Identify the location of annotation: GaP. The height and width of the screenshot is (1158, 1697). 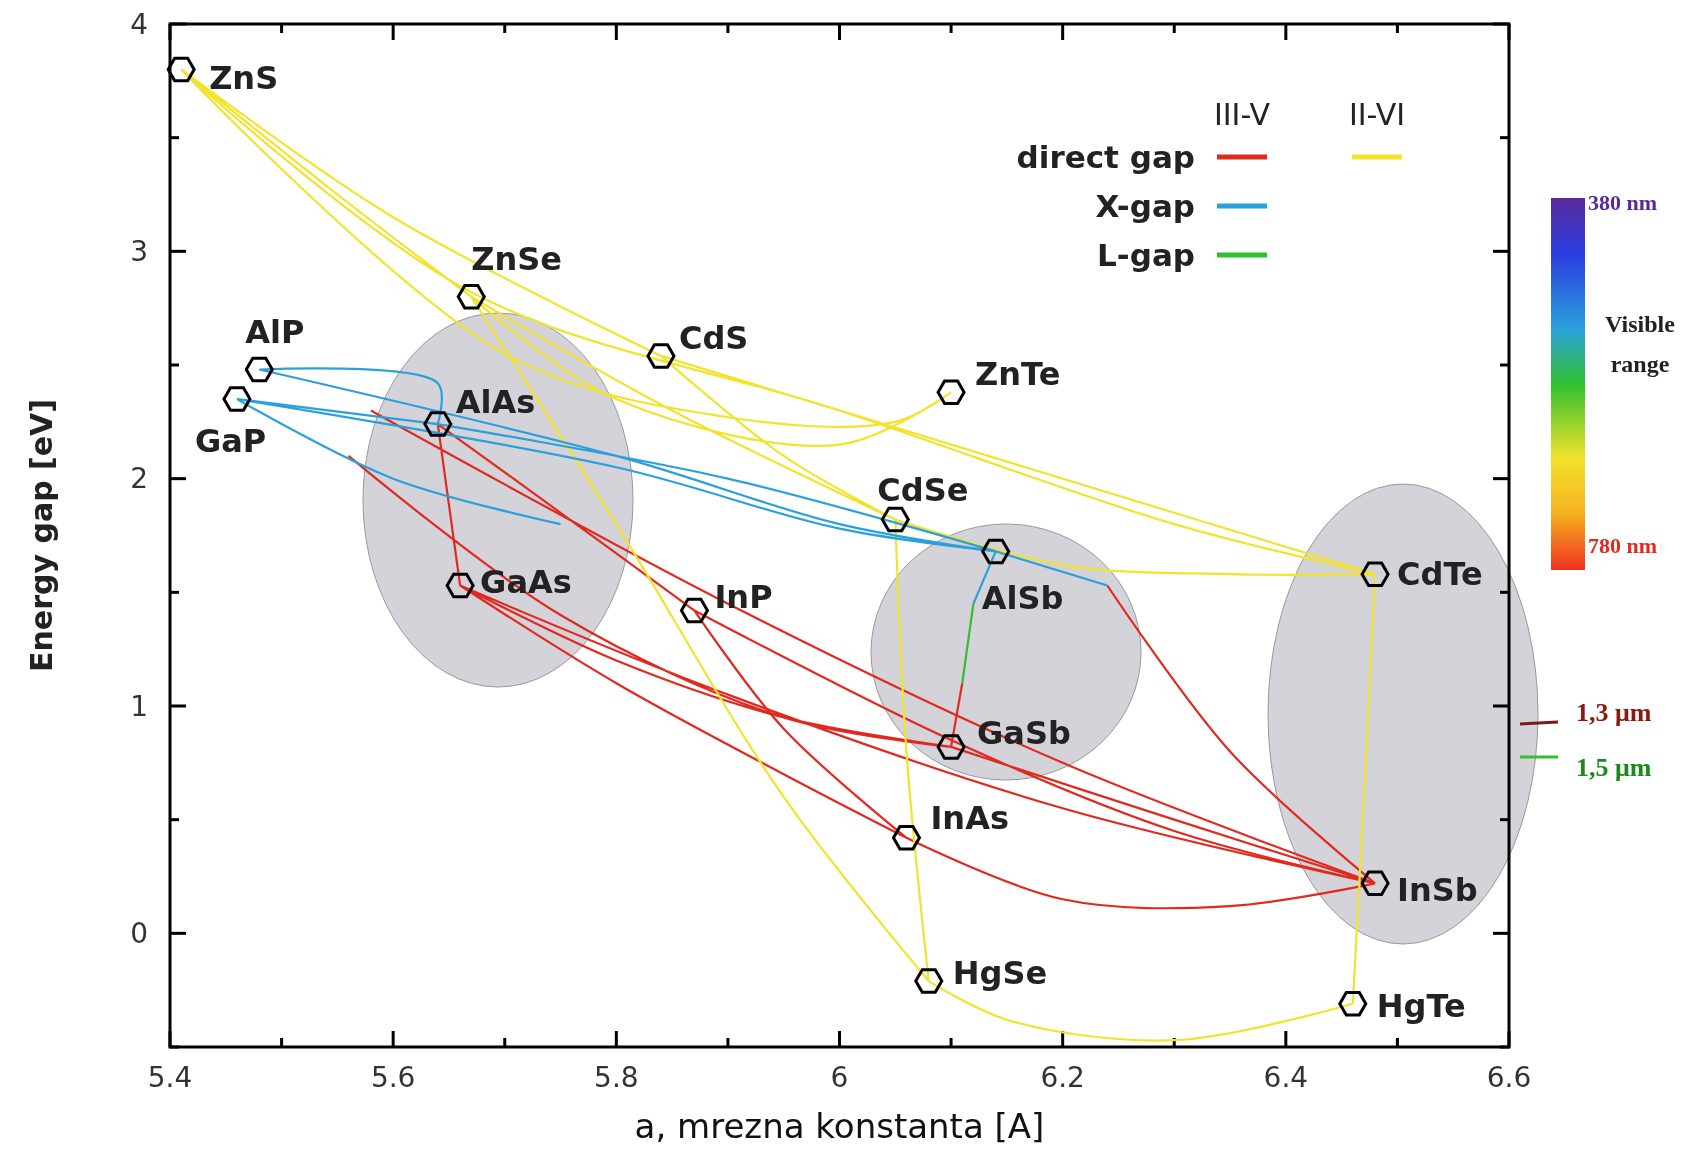
(230, 441).